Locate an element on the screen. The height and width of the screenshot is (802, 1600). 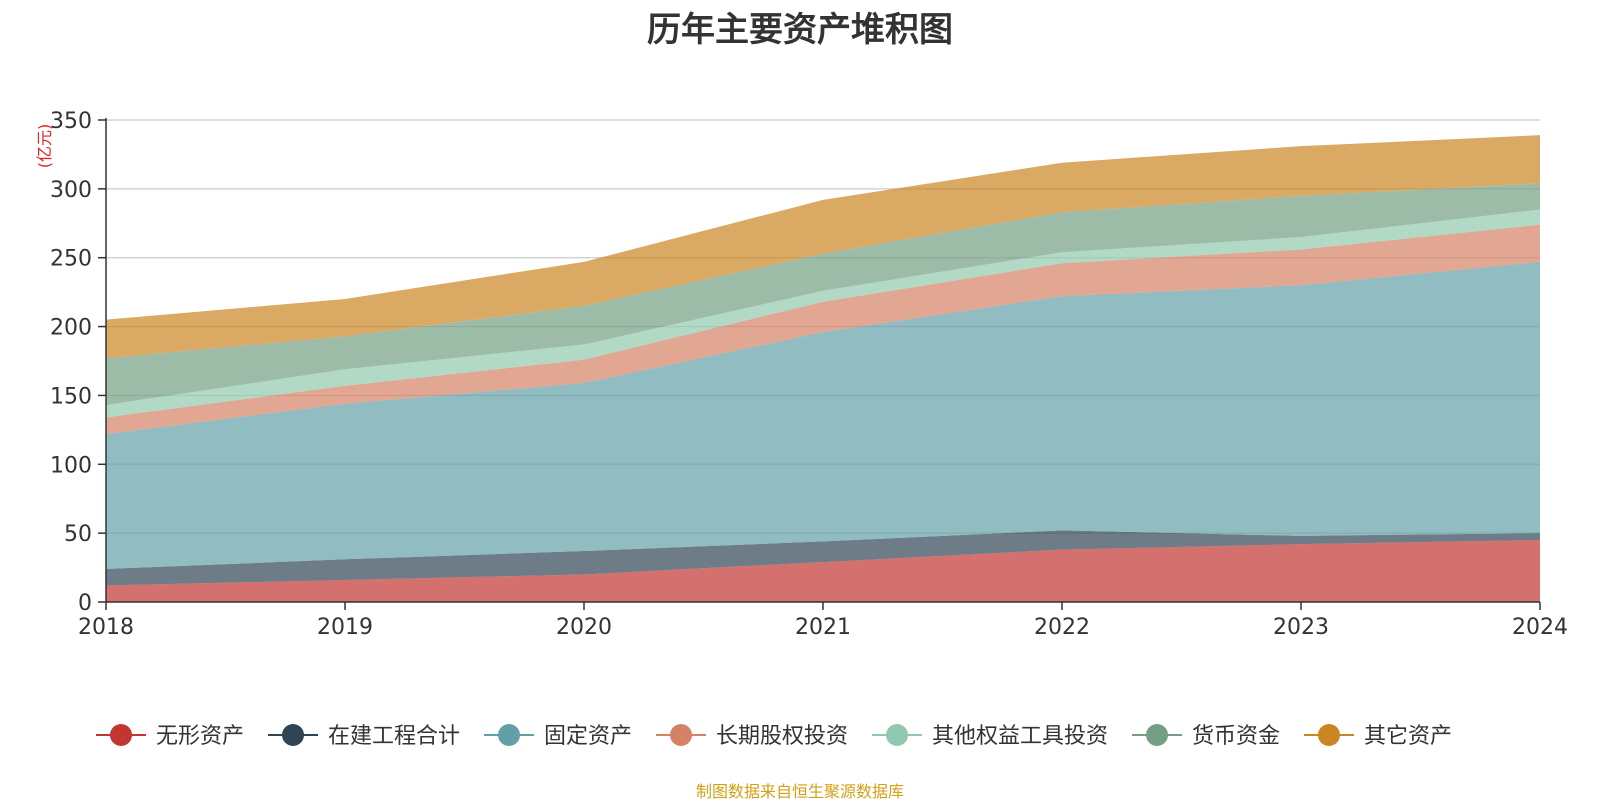
source-note: 制图数据来自恒生聚源数据库 is located at coordinates (799, 791).